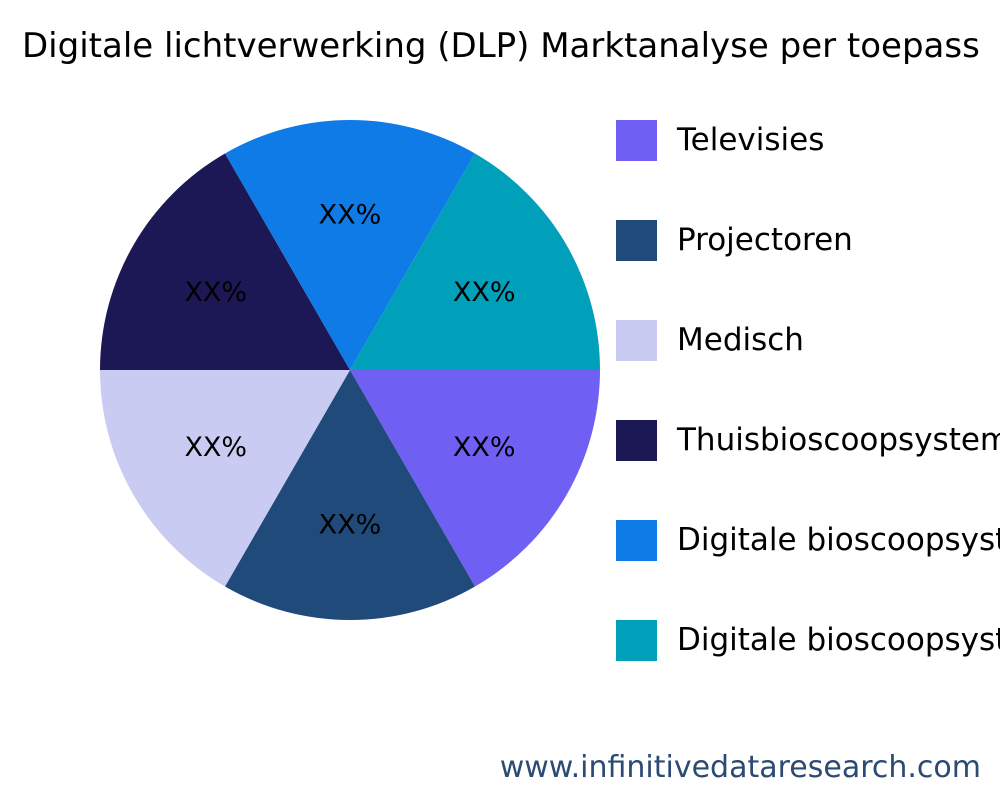 Image resolution: width=1000 pixels, height=800 pixels. I want to click on legend-item: Thuisbioscoopsysteme, so click(808, 440).